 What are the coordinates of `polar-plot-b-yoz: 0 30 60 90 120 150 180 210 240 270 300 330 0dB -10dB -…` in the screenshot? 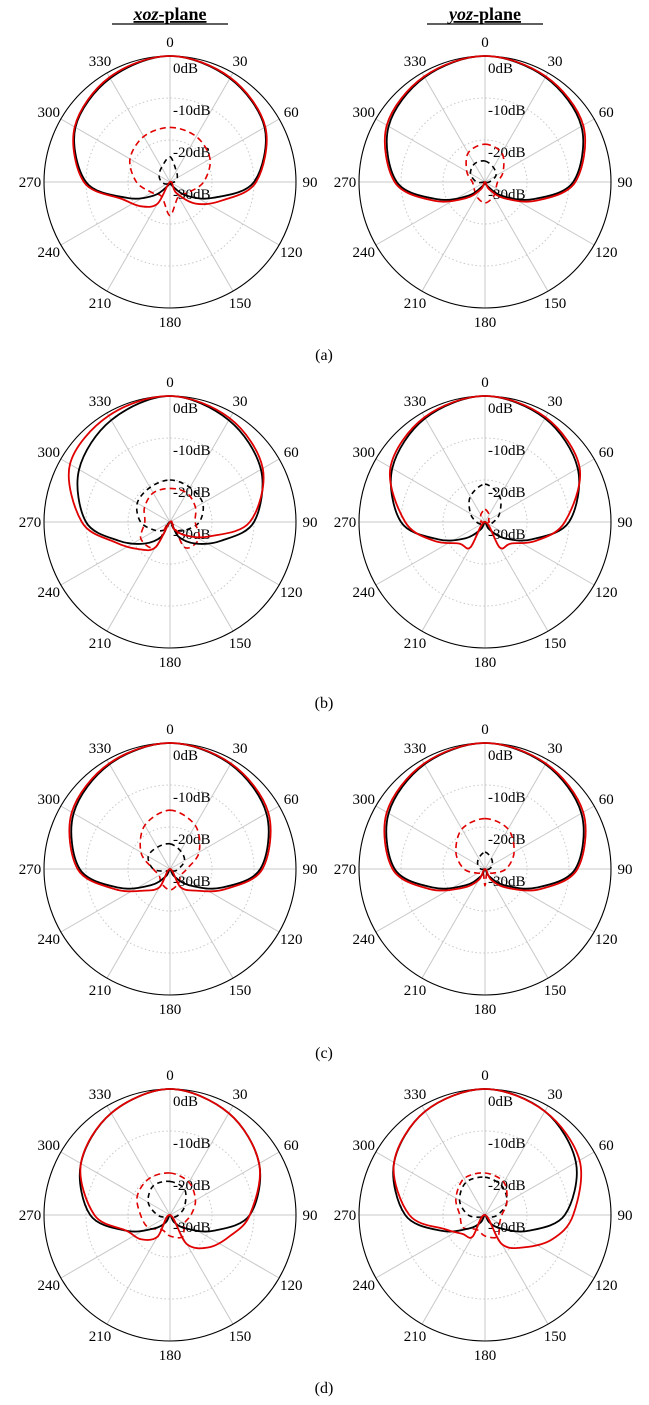 It's located at (483, 523).